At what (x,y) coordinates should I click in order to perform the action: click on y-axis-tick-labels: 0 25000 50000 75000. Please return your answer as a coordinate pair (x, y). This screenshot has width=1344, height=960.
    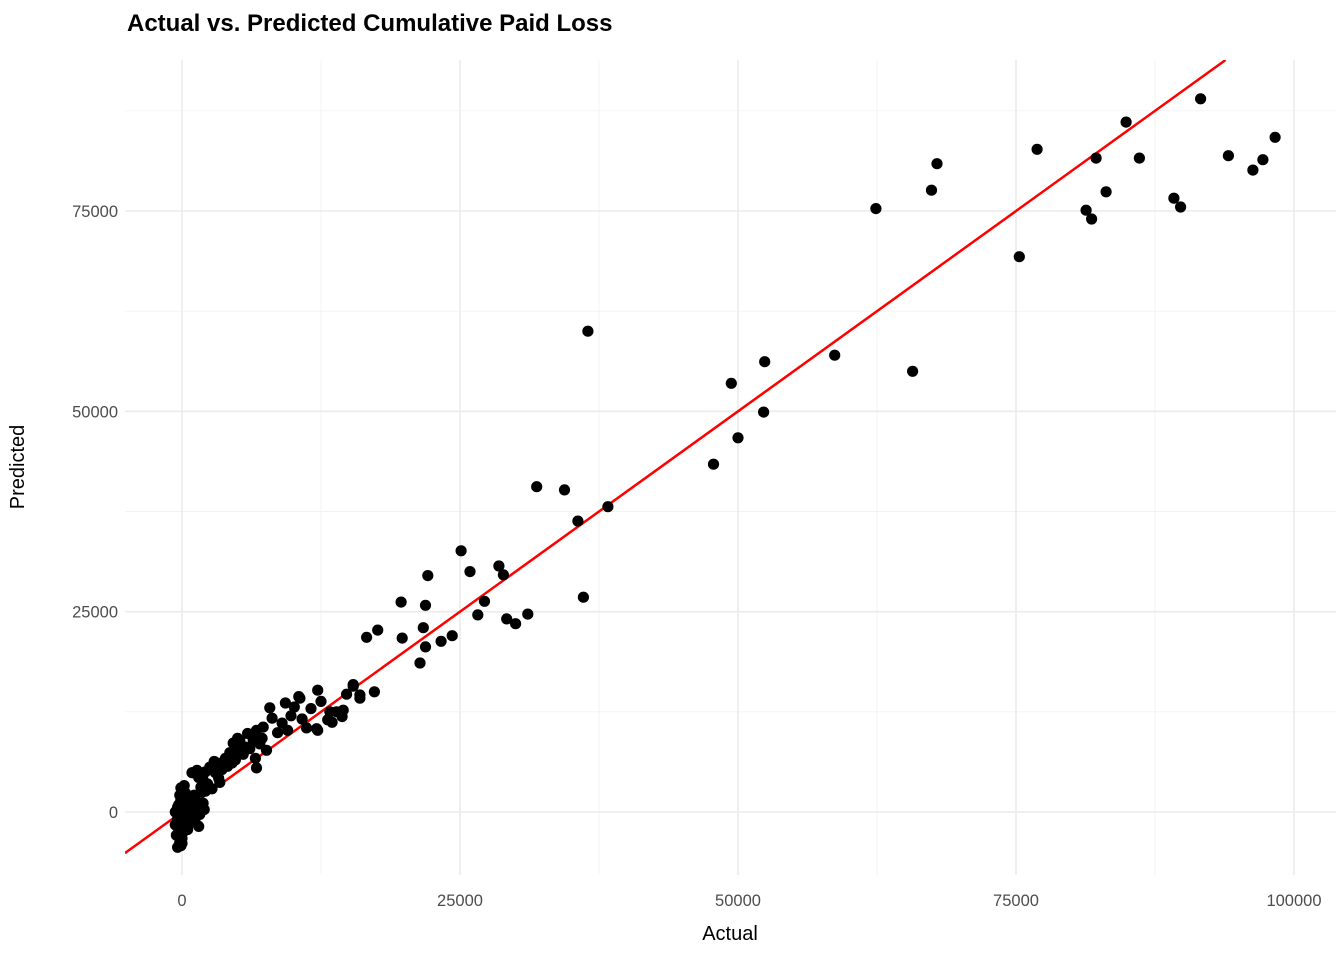
    Looking at the image, I should click on (95, 512).